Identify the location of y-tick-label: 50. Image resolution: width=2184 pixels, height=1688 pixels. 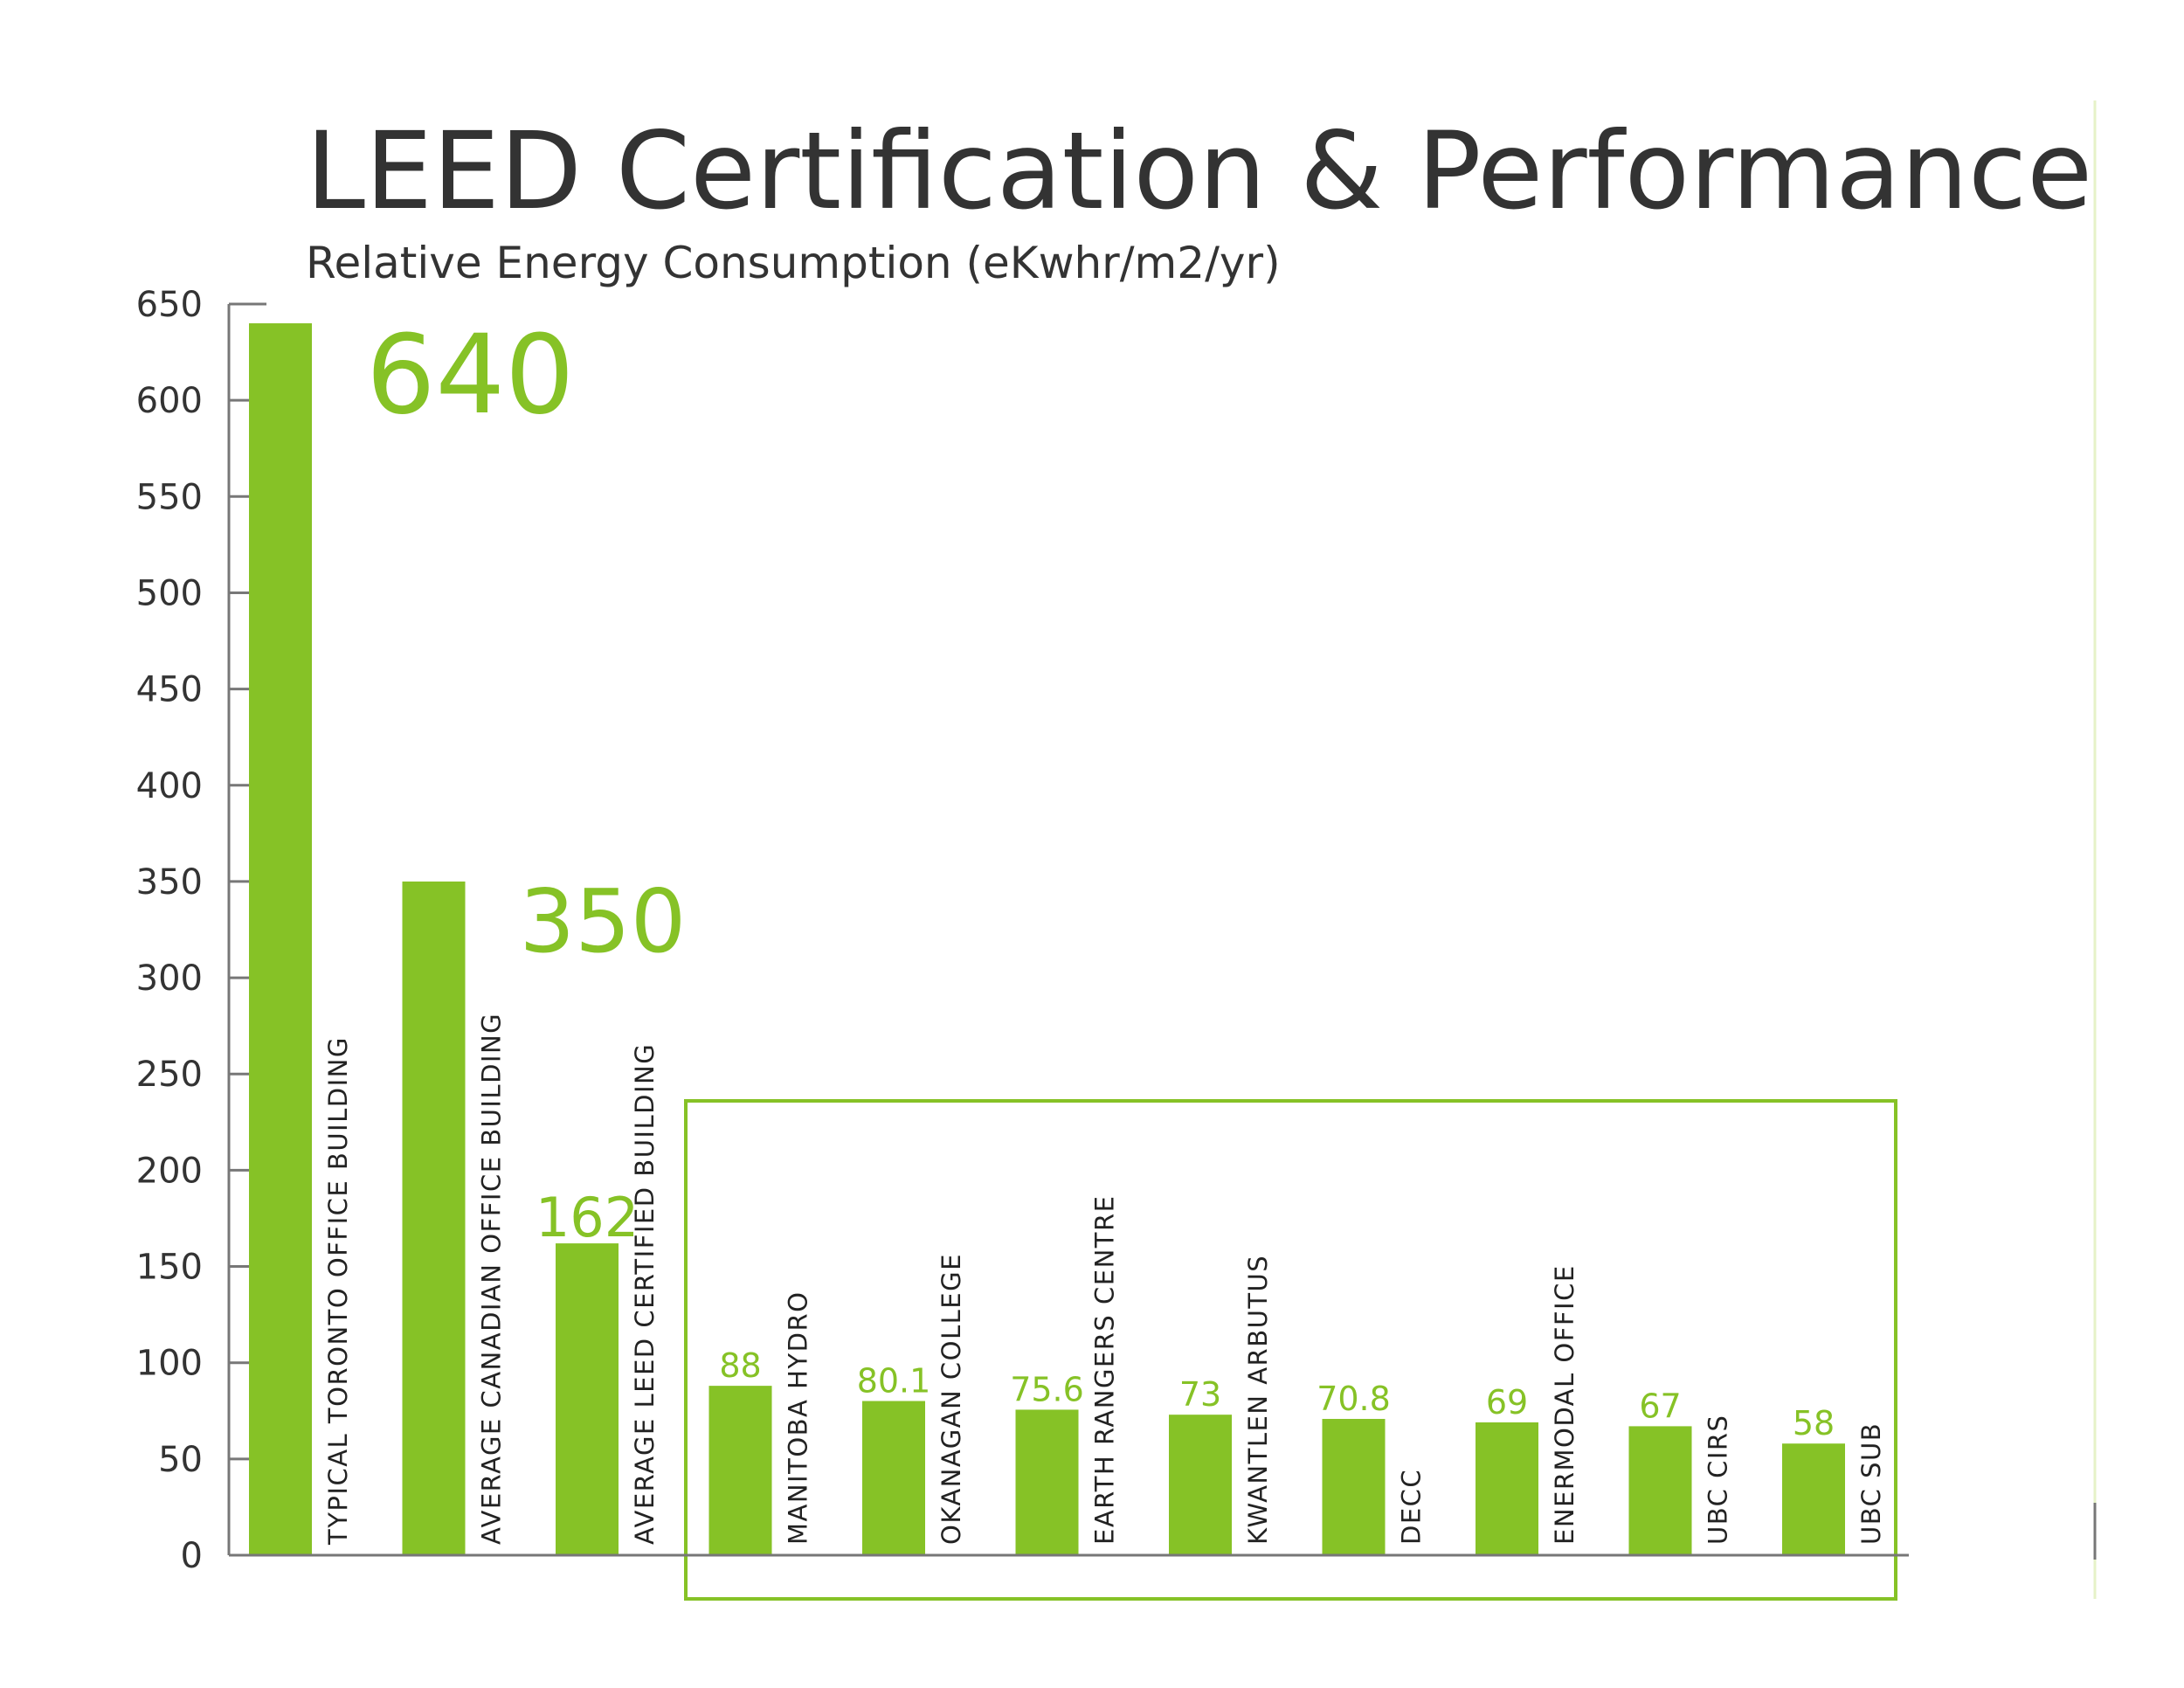
(180, 1460).